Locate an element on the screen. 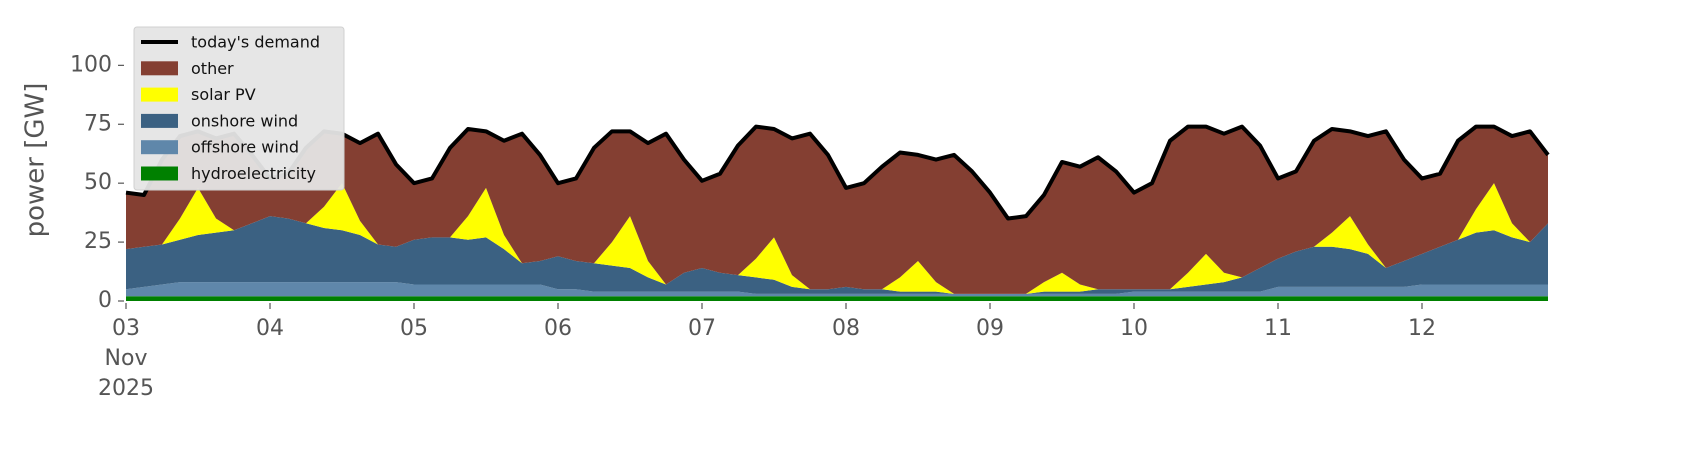  x-tick-label: 08 is located at coordinates (846, 328).